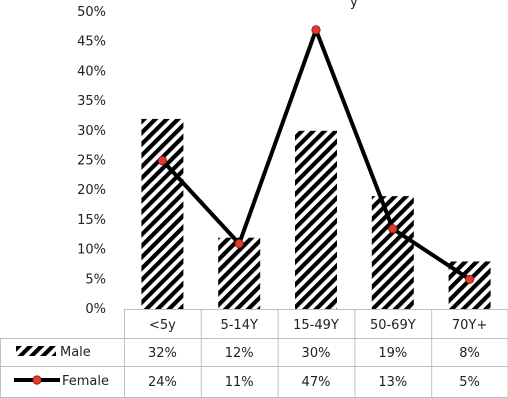 Image resolution: width=508 pixels, height=398 pixels. Describe the element at coordinates (95, 279) in the screenshot. I see `y-tick-label: 5%` at that location.